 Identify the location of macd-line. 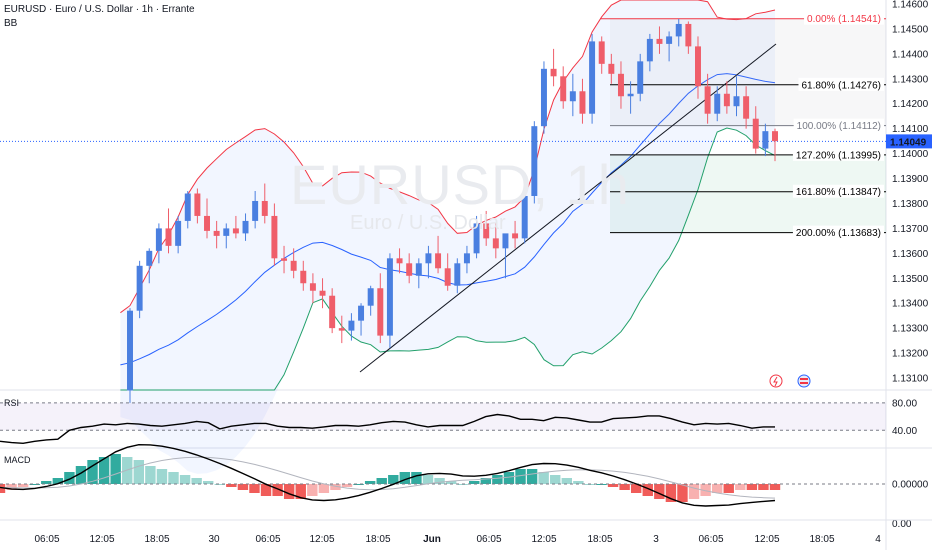
(388, 475).